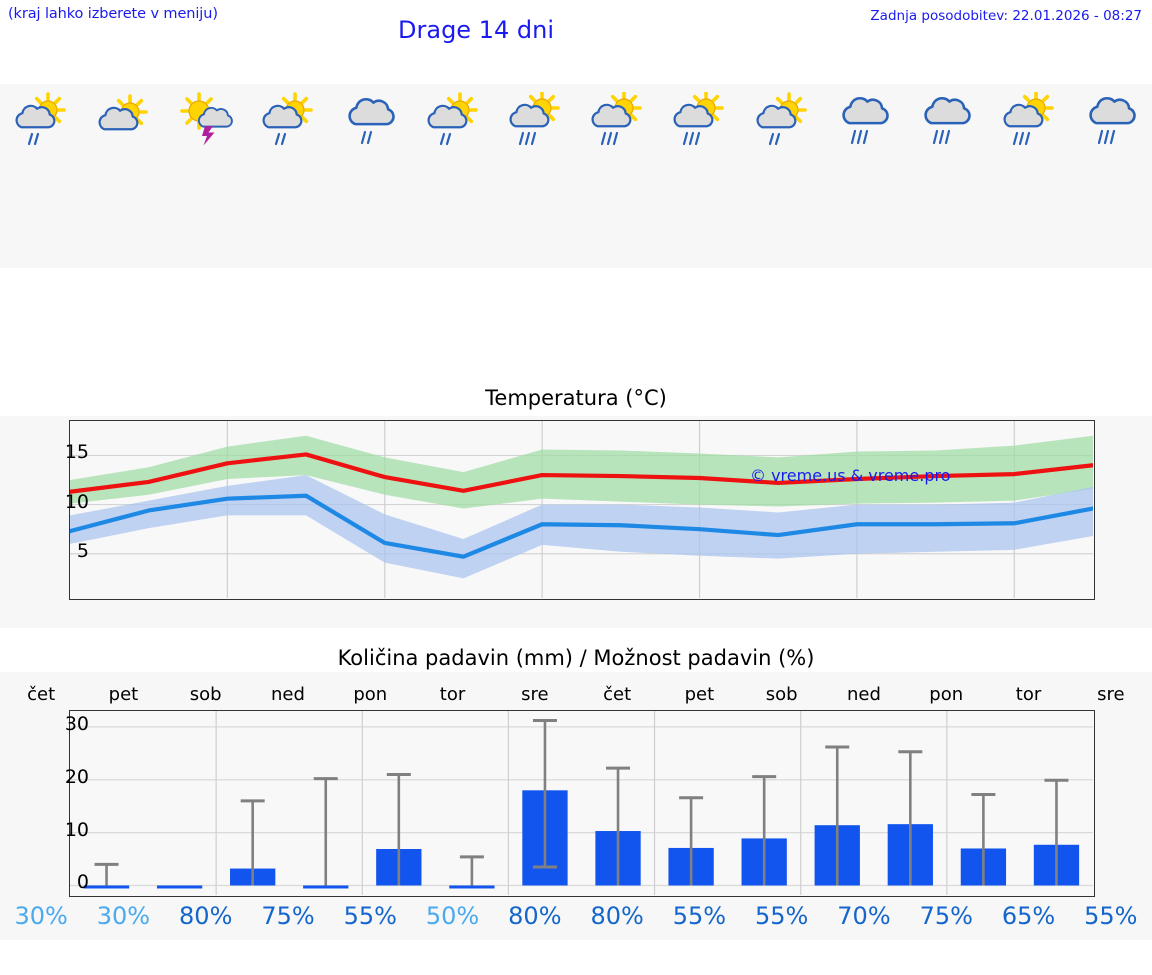  What do you see at coordinates (452, 916) in the screenshot?
I see `precipitation-probability: 50%` at bounding box center [452, 916].